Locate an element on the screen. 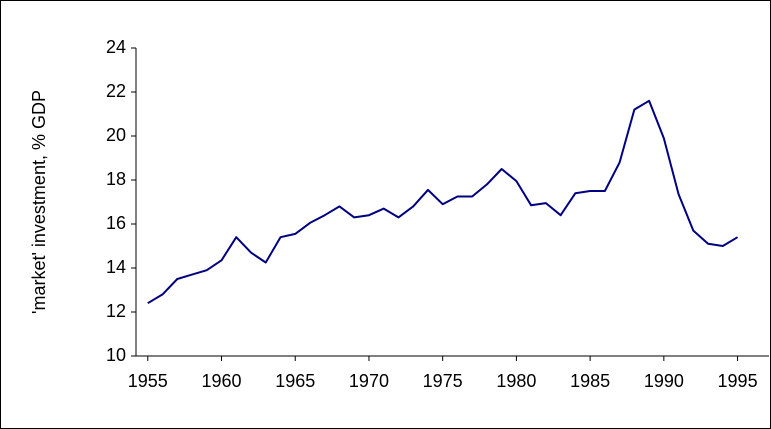 The height and width of the screenshot is (429, 771). x-tick-label: 1970 is located at coordinates (369, 381).